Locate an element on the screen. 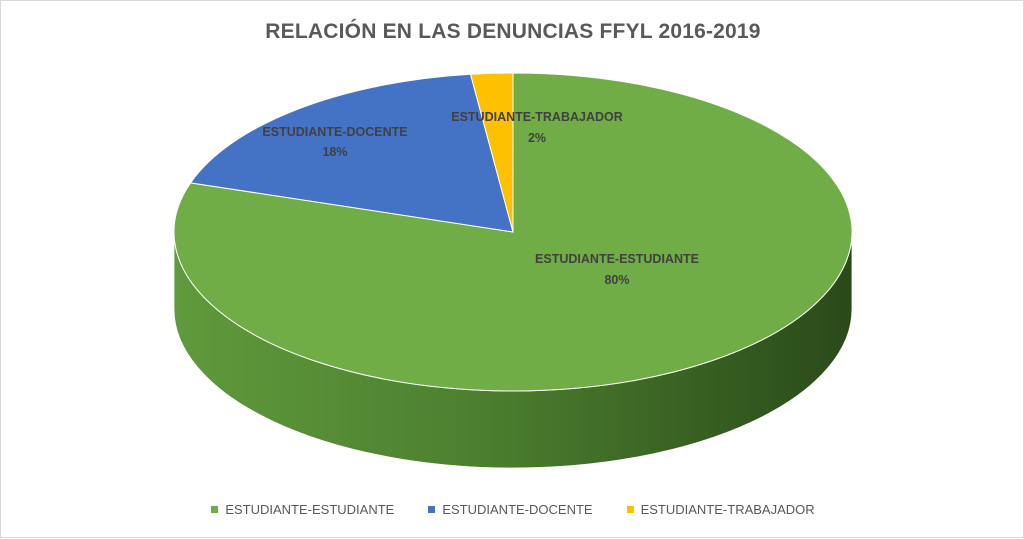  data-label-estudiante-estudiante-value: 80% is located at coordinates (616, 280).